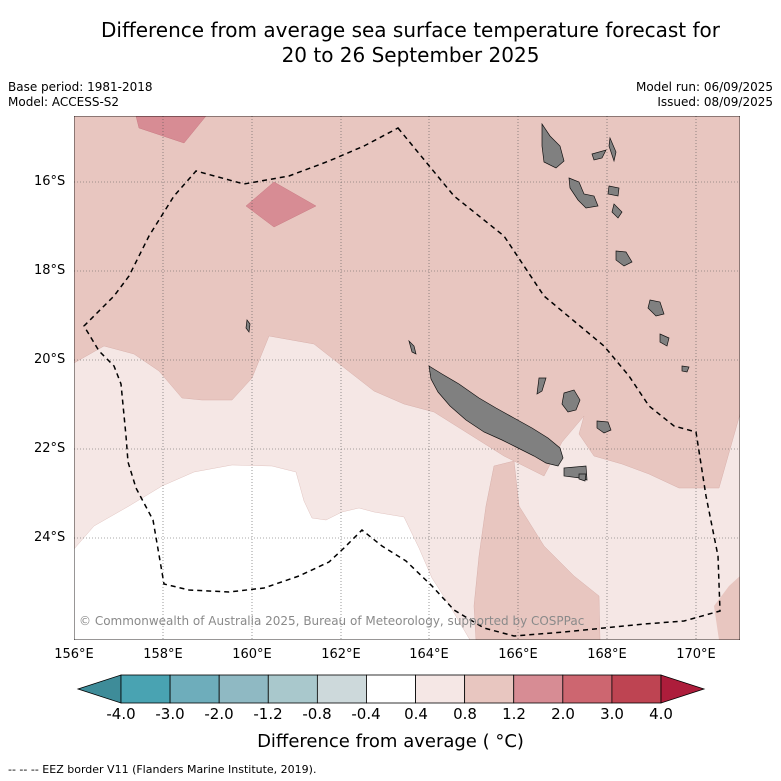 The height and width of the screenshot is (781, 781). Describe the element at coordinates (416, 714) in the screenshot. I see `colorbar-tick-6: 0.4` at that location.